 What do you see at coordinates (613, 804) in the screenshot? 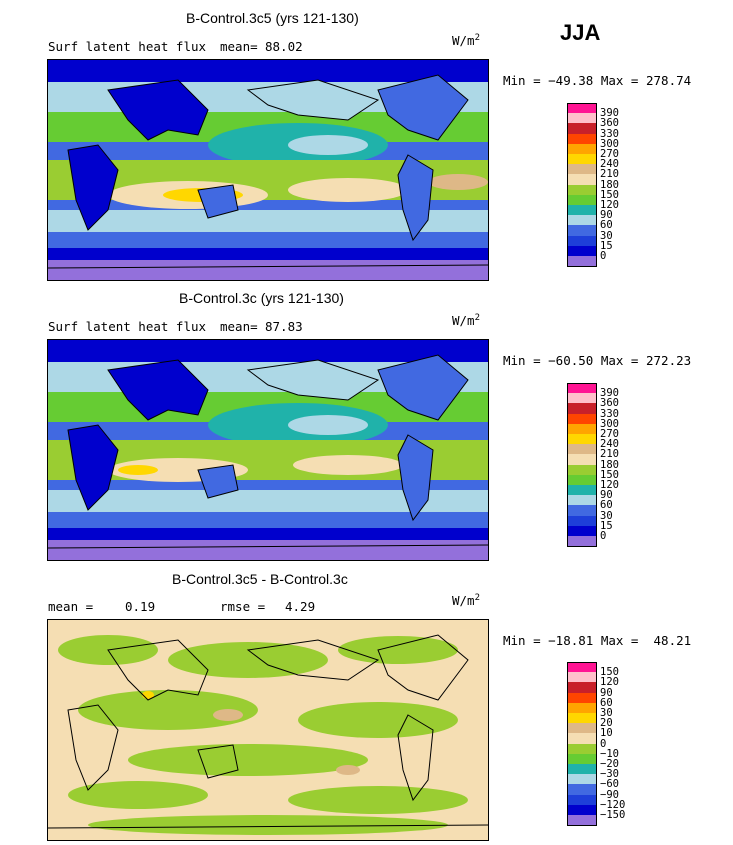
I see `colorbar-tick-label: −120` at bounding box center [613, 804].